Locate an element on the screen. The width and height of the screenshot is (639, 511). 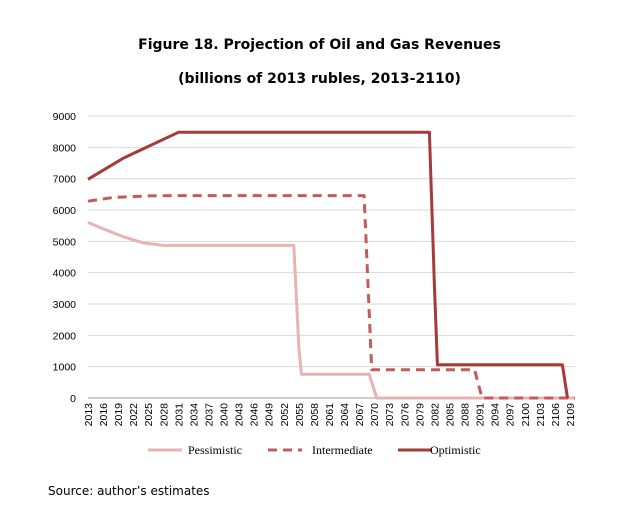
x-tick-label: 2070 is located at coordinates (375, 415).